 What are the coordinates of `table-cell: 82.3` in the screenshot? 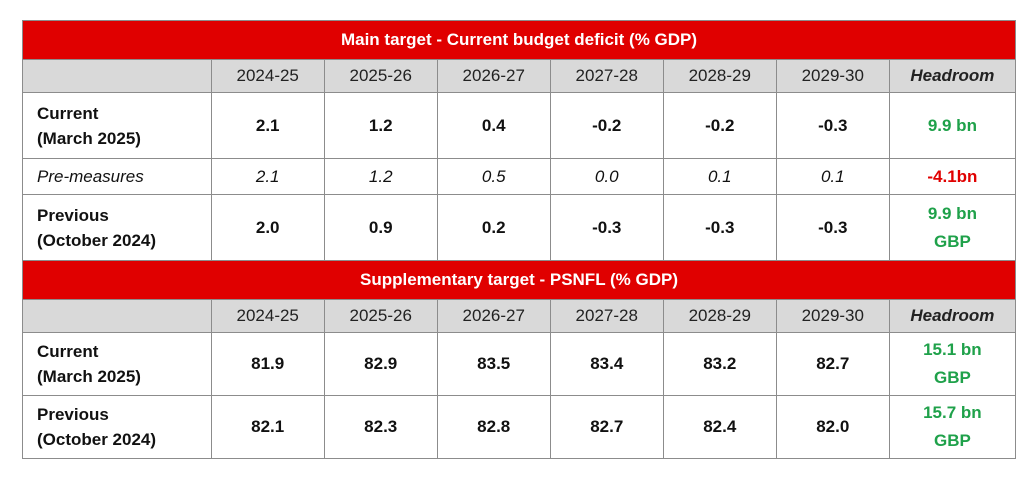 It's located at (380, 427).